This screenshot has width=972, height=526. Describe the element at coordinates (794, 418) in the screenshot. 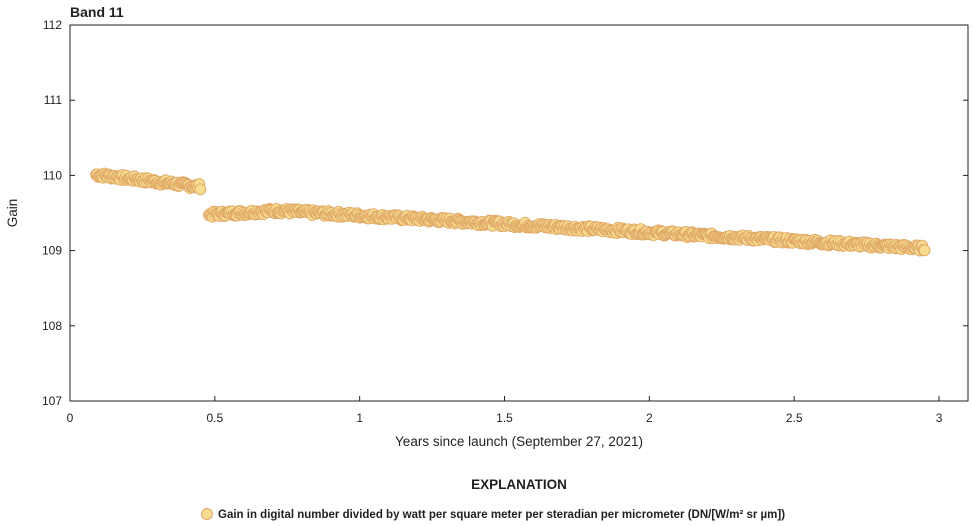

I see `x-tick-label: 2.5` at that location.